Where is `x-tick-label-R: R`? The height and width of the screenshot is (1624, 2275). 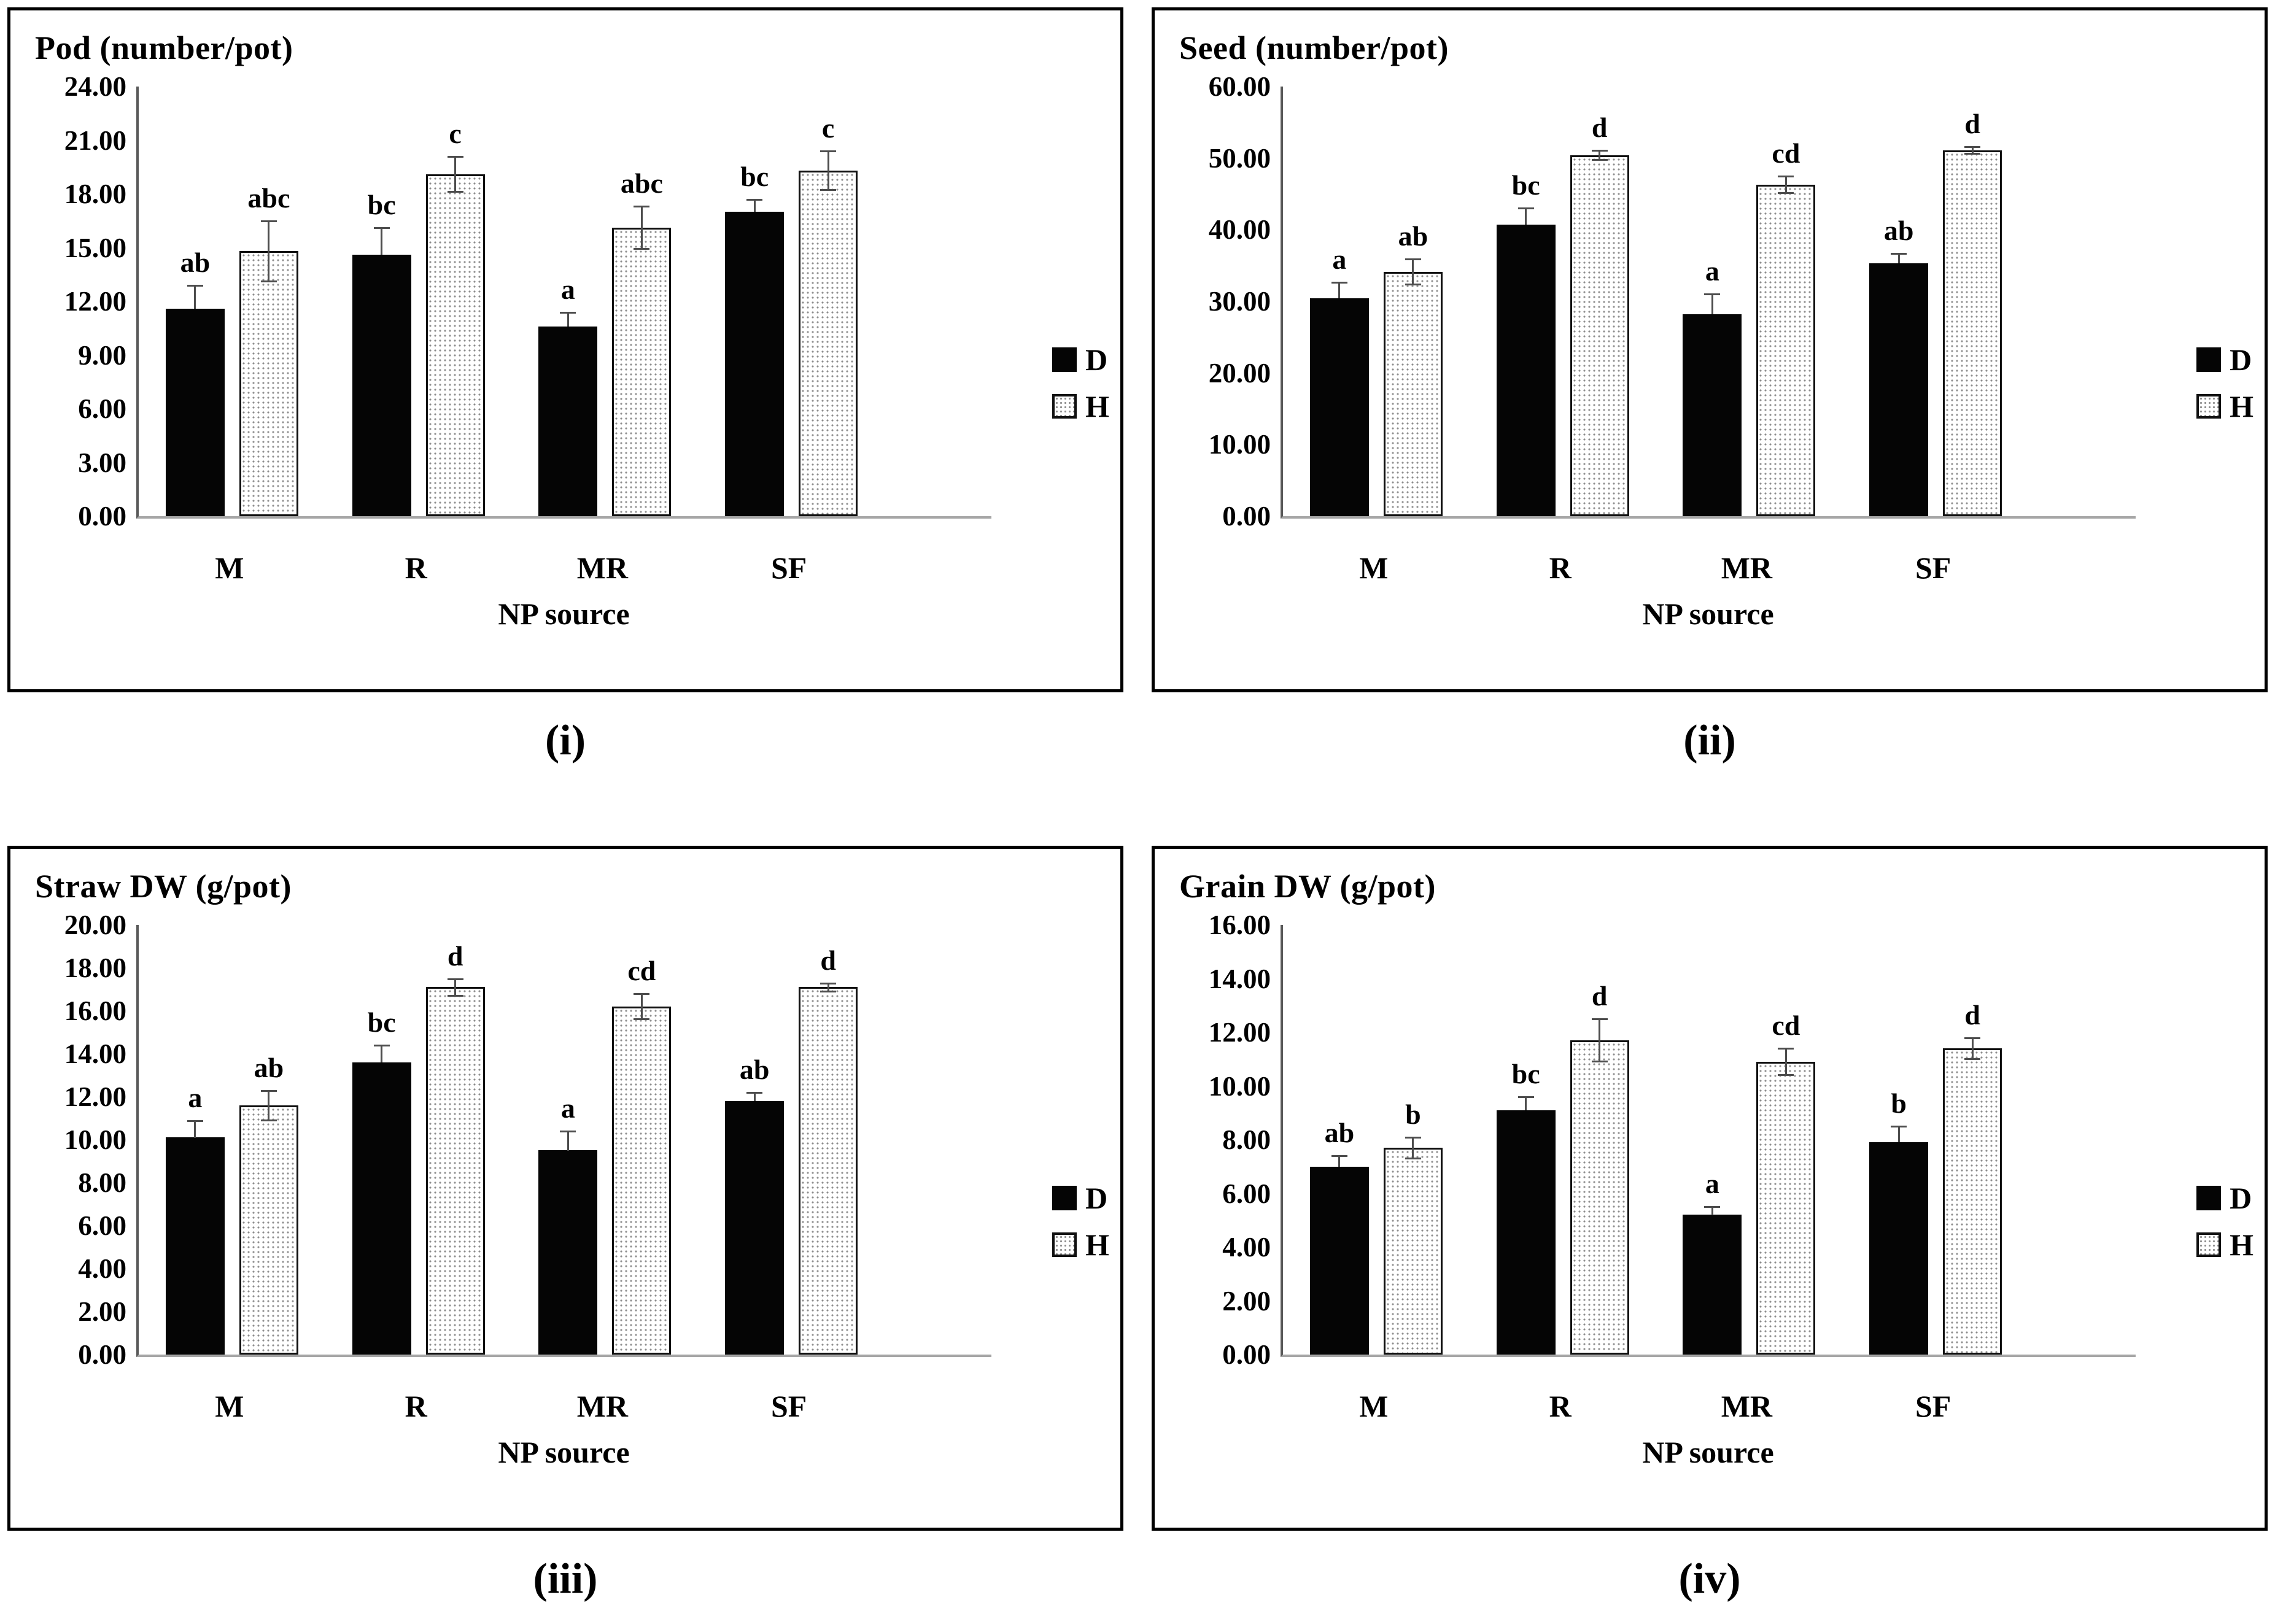 x-tick-label-R: R is located at coordinates (416, 1406).